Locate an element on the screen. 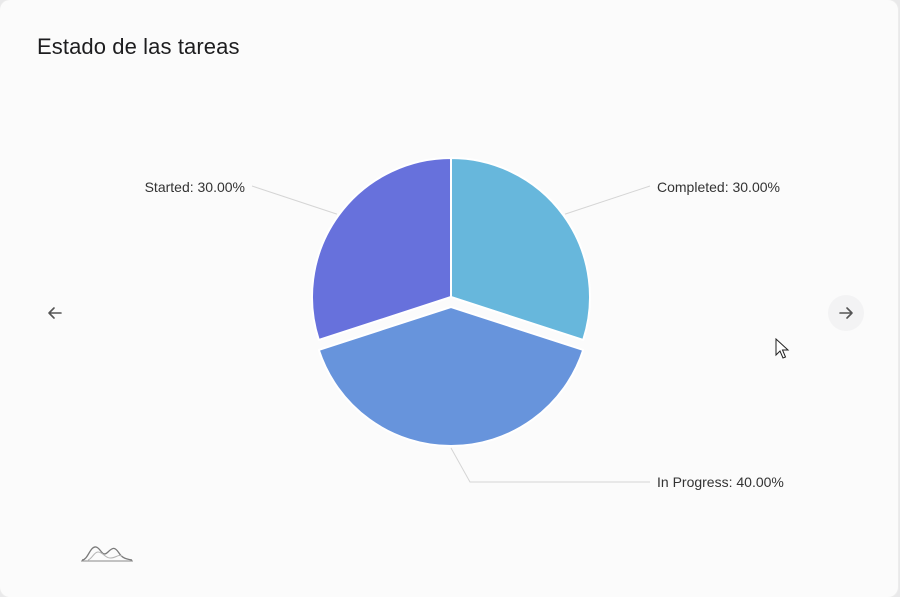  arrow-right-icon is located at coordinates (846, 313).